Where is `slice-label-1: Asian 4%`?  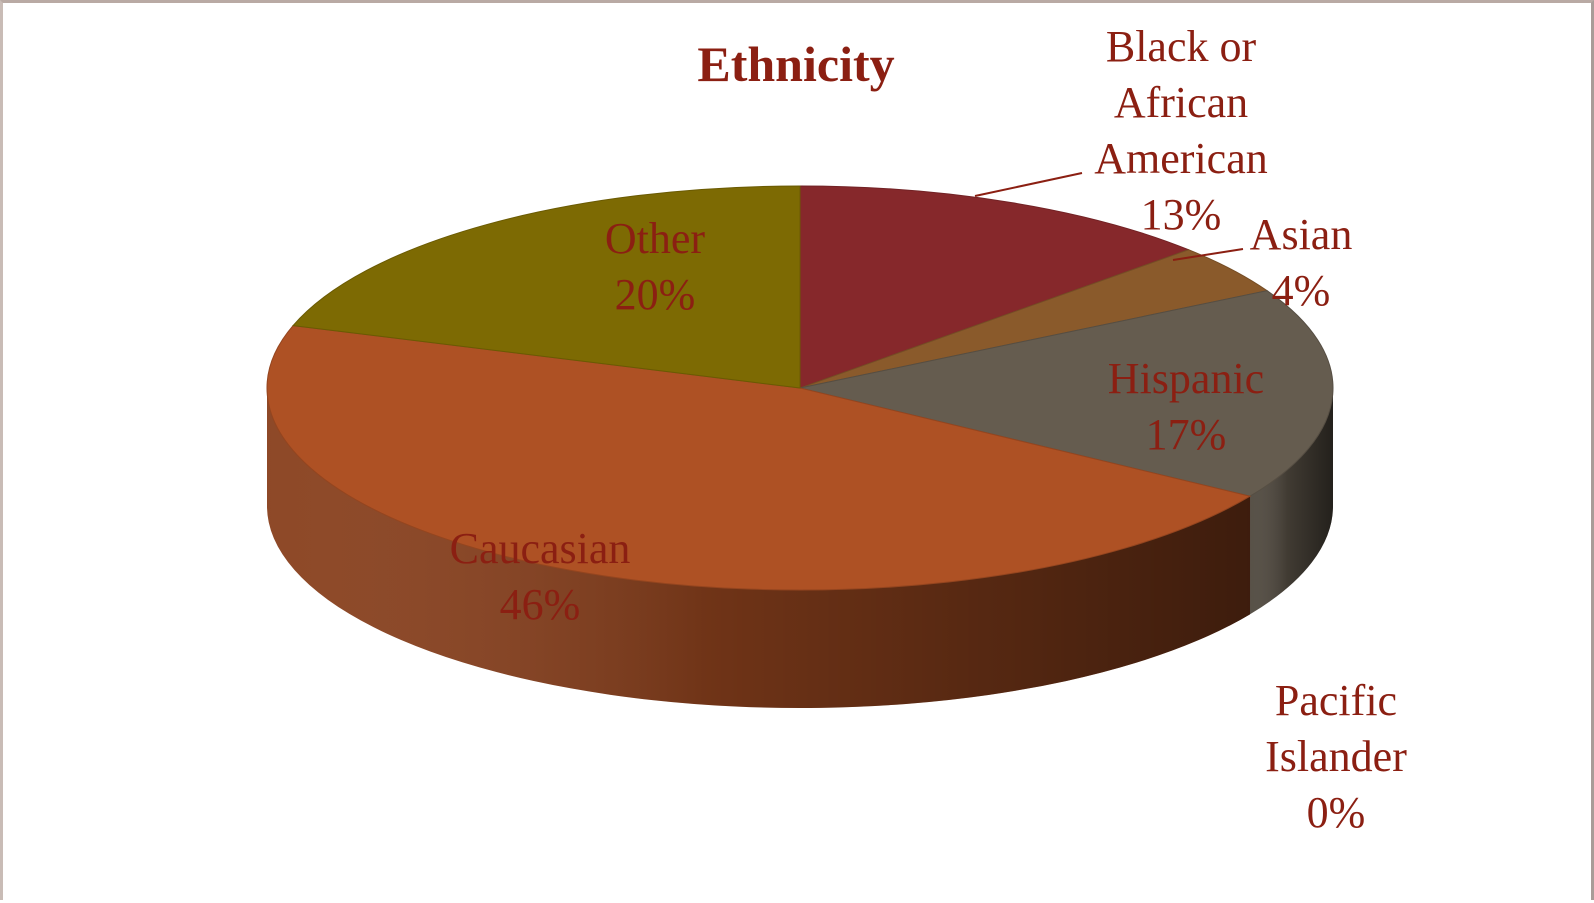
slice-label-1: Asian 4% is located at coordinates (1301, 262).